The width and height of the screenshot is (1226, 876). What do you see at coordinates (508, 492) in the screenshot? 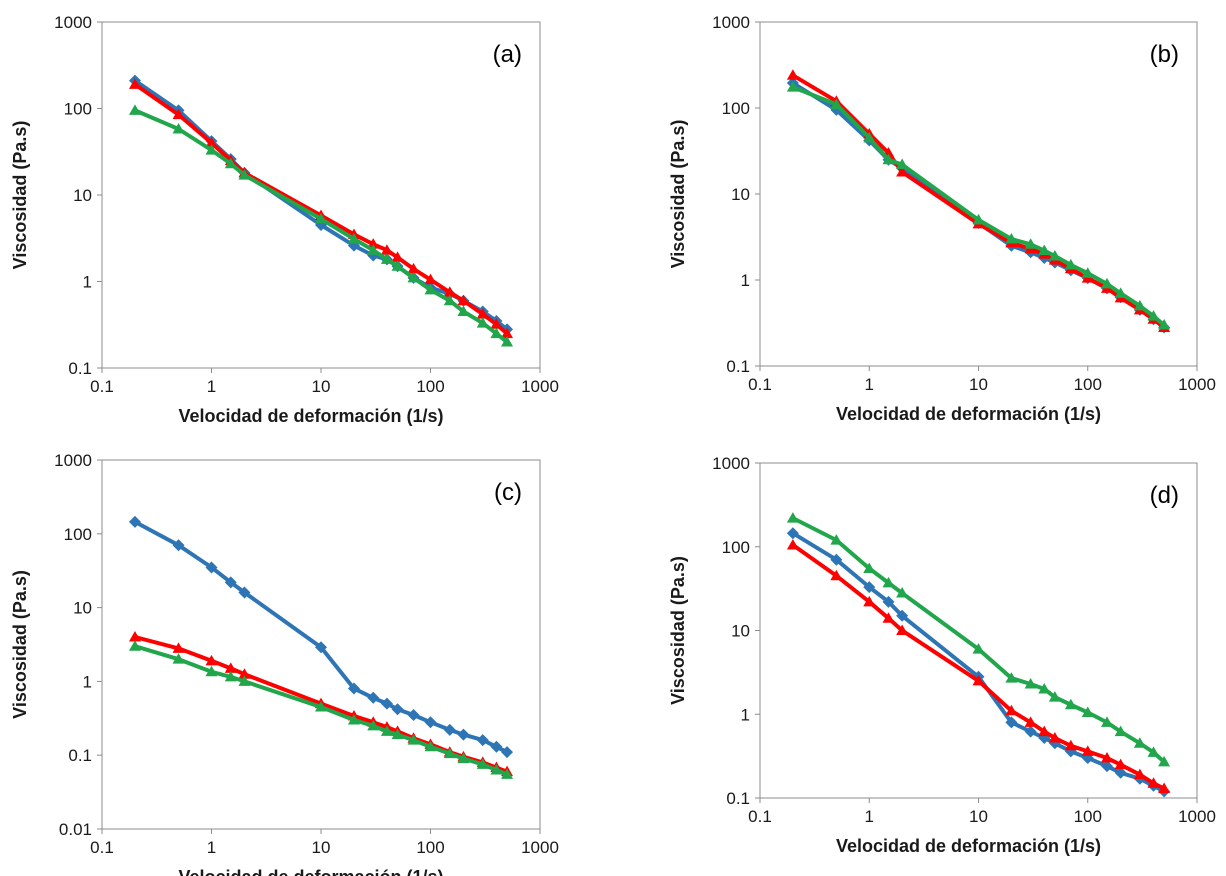
I see `panel-label: (c)` at bounding box center [508, 492].